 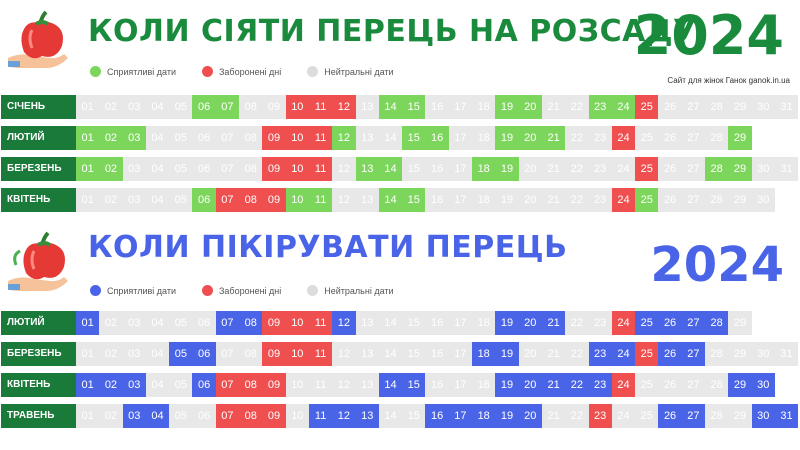 I want to click on day-cell: 03, so click(x=134, y=323).